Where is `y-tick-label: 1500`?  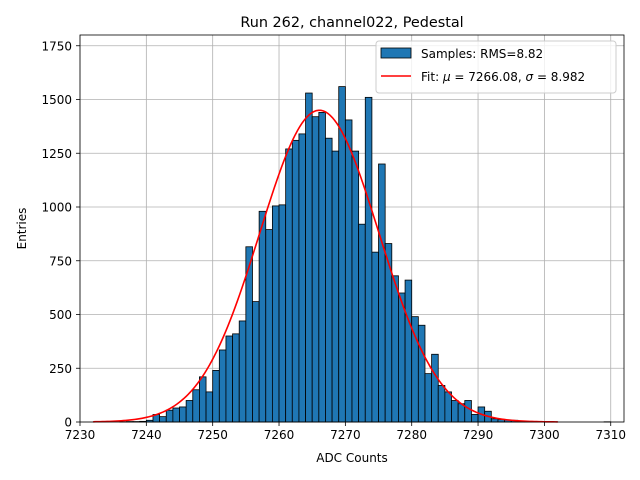 y-tick-label: 1500 is located at coordinates (56, 100).